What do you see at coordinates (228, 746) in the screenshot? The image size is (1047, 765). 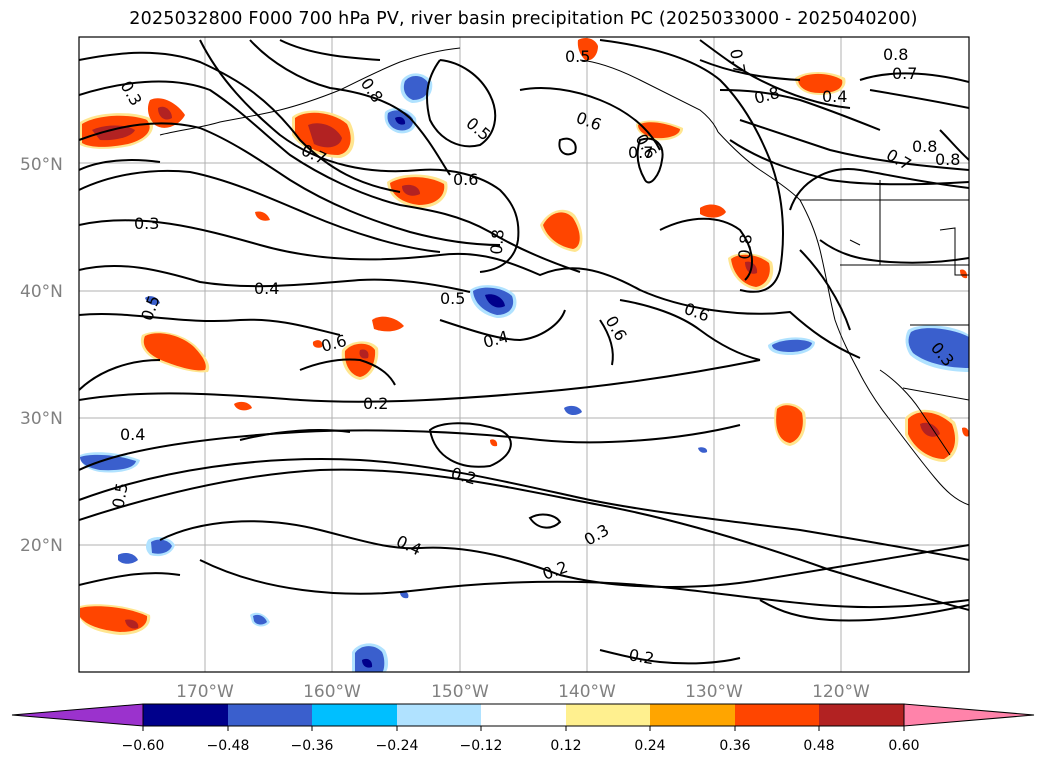 I see `colorbar-tick-label: −0.48` at bounding box center [228, 746].